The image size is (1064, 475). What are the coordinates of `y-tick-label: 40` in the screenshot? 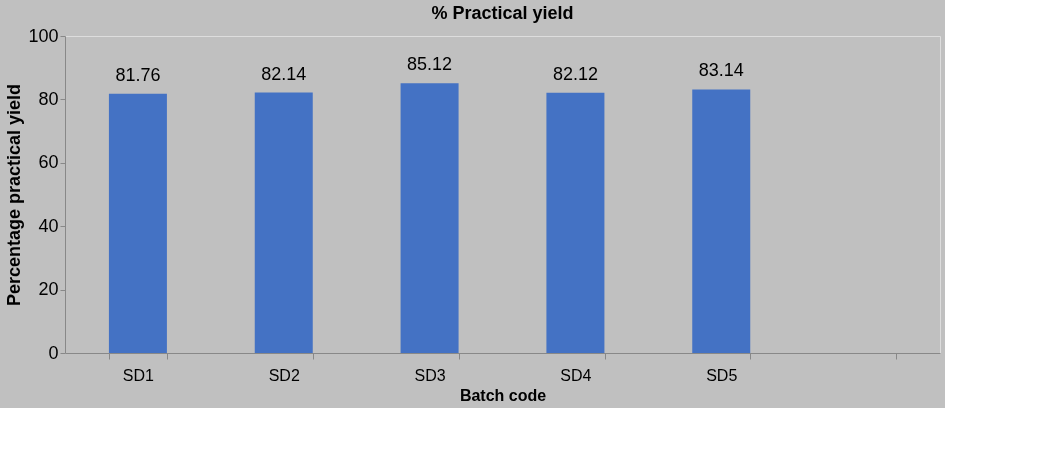 It's located at (48, 225).